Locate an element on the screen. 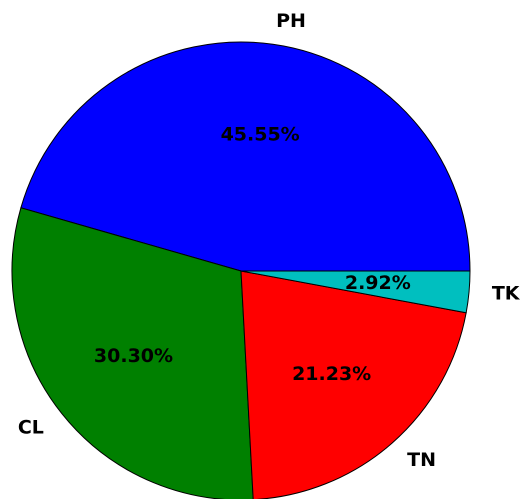 The height and width of the screenshot is (499, 525). percent-label: 45.55% is located at coordinates (260, 134).